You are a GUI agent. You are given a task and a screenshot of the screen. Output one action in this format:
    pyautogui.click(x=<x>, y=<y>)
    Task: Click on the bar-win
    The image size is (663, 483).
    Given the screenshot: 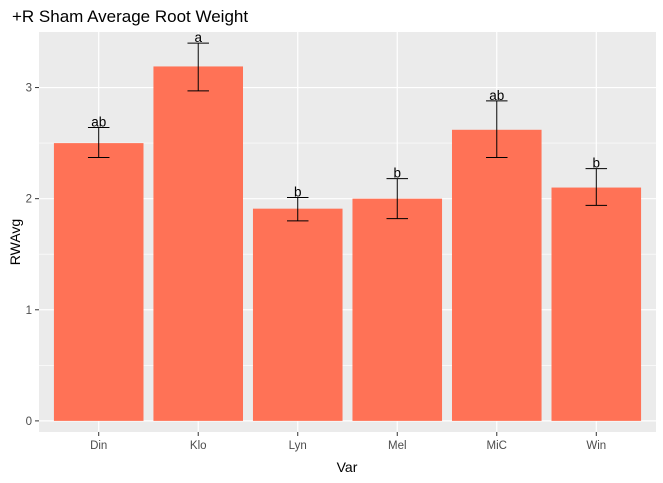 What is the action you would take?
    pyautogui.click(x=596, y=304)
    